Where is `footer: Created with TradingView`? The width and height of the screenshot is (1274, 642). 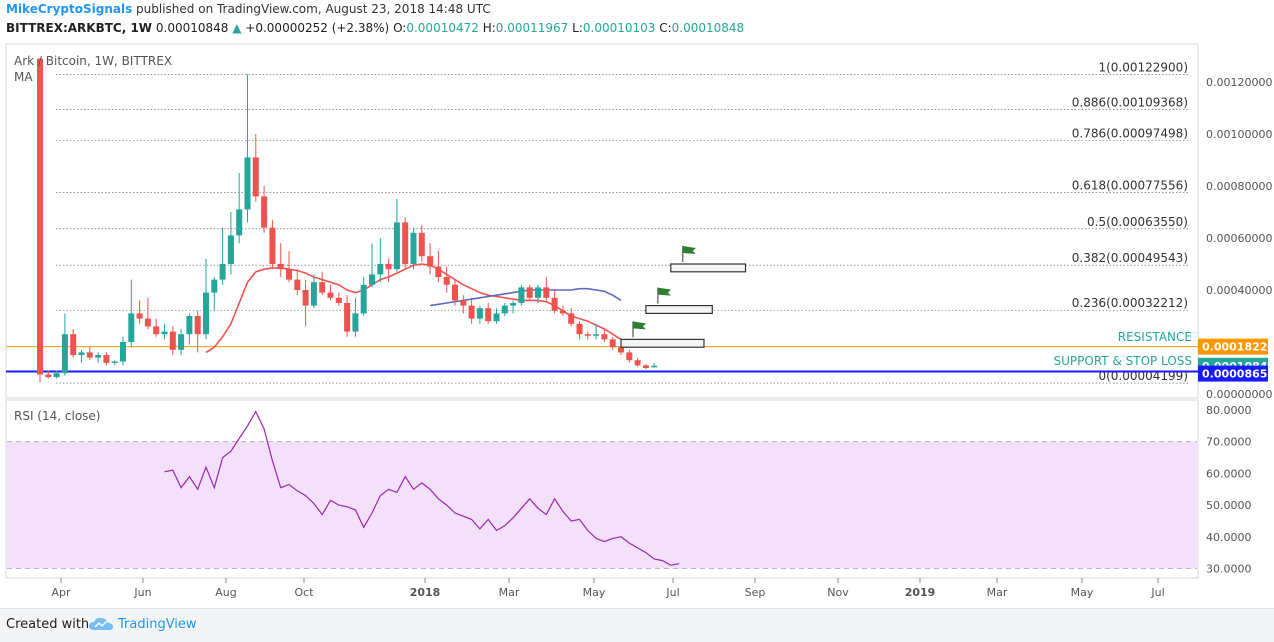 footer: Created with TradingView is located at coordinates (637, 625).